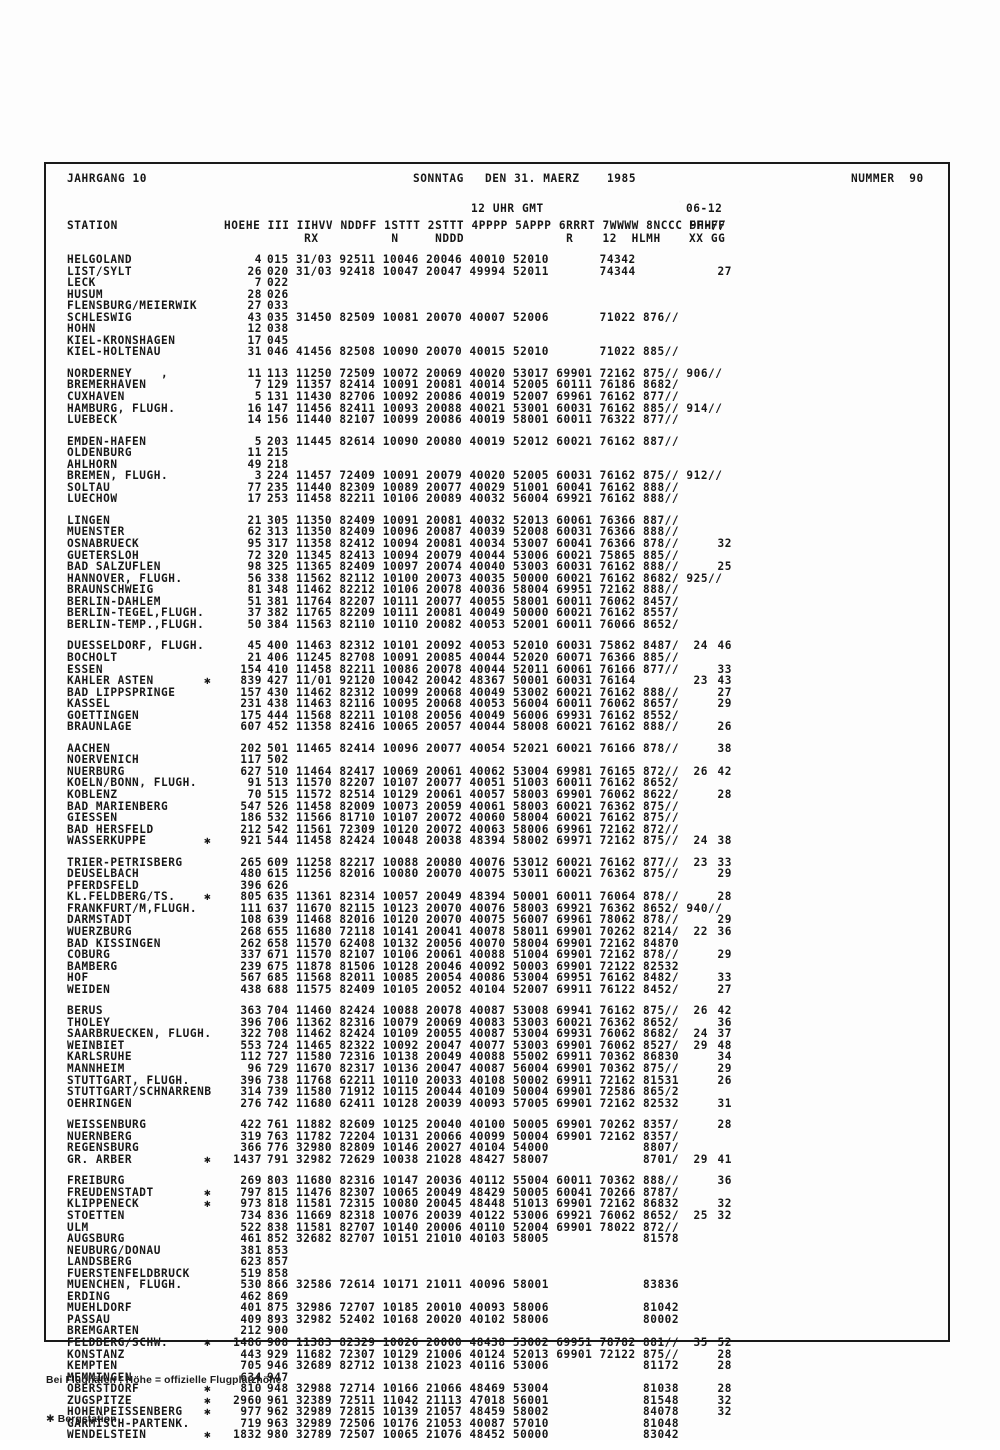 This screenshot has height=1450, width=1000. What do you see at coordinates (254, 373) in the screenshot?
I see `station-height-cell: 11` at bounding box center [254, 373].